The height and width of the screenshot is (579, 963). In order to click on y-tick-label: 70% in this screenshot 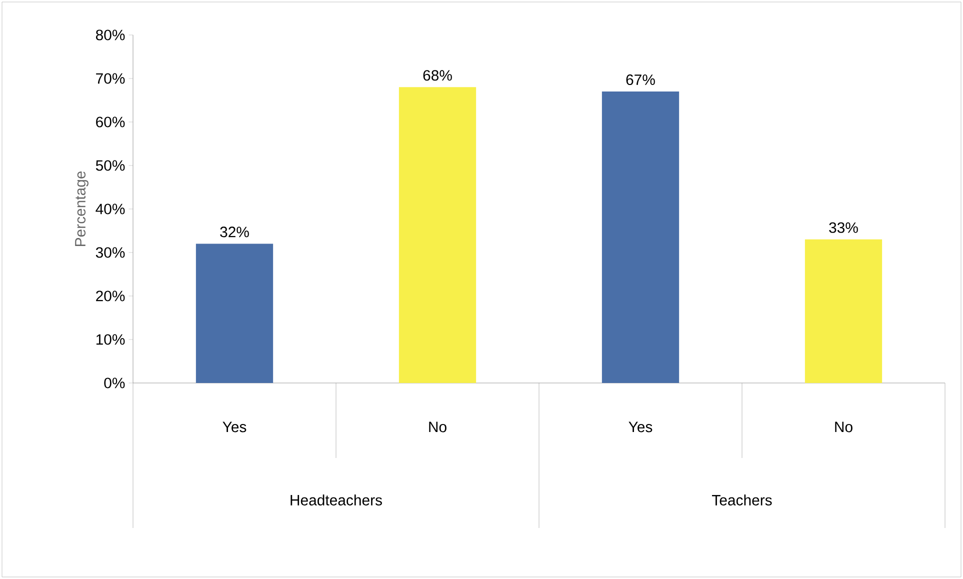, I will do `click(110, 78)`.